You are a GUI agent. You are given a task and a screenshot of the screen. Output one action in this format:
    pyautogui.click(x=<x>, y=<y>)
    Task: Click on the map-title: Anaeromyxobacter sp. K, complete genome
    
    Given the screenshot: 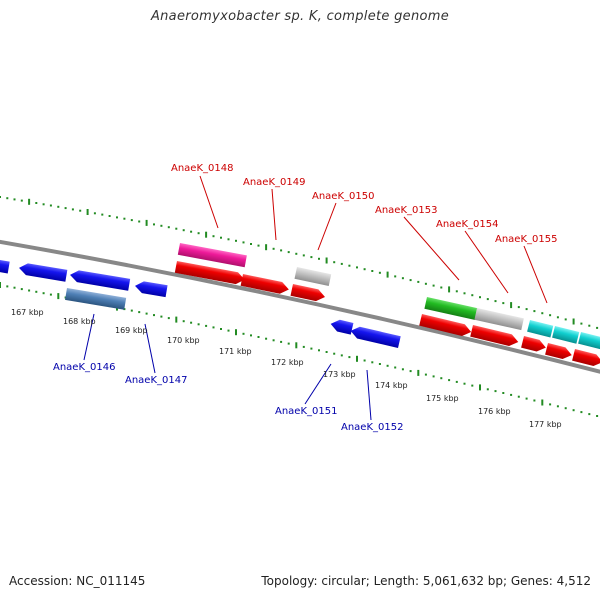 What is the action you would take?
    pyautogui.click(x=300, y=16)
    